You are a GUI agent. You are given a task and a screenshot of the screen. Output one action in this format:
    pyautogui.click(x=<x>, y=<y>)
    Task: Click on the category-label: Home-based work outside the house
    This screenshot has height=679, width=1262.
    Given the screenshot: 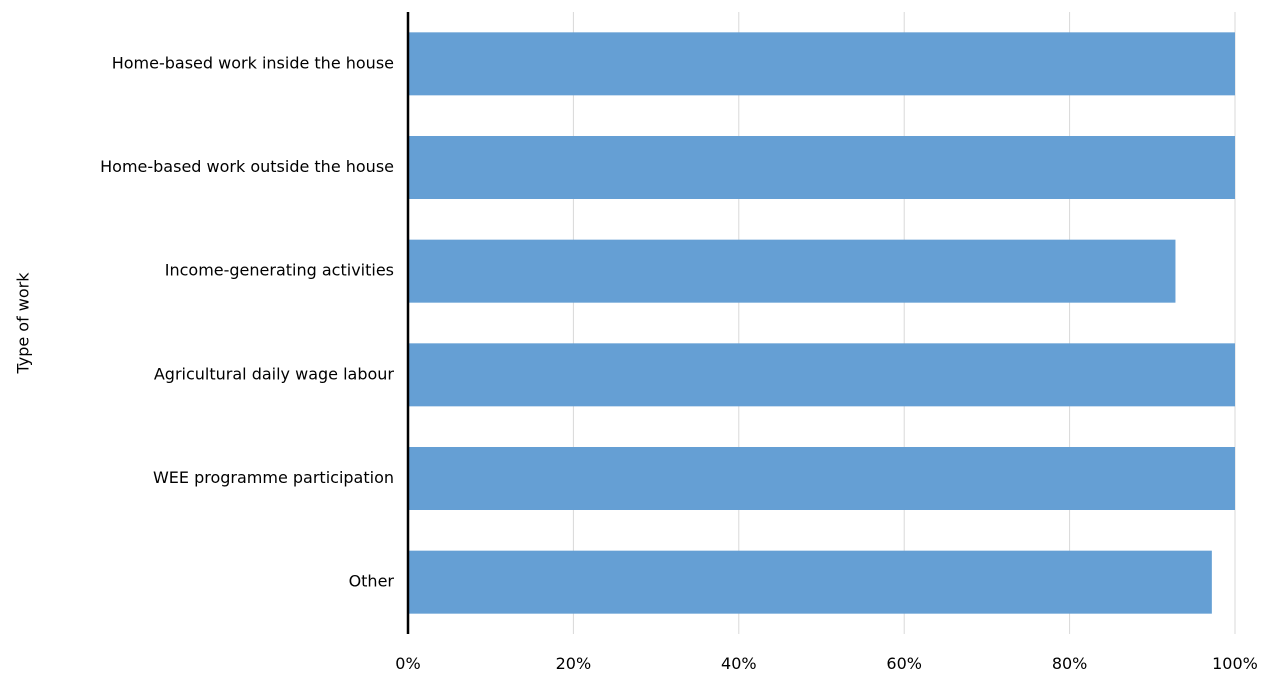 What is the action you would take?
    pyautogui.click(x=247, y=166)
    